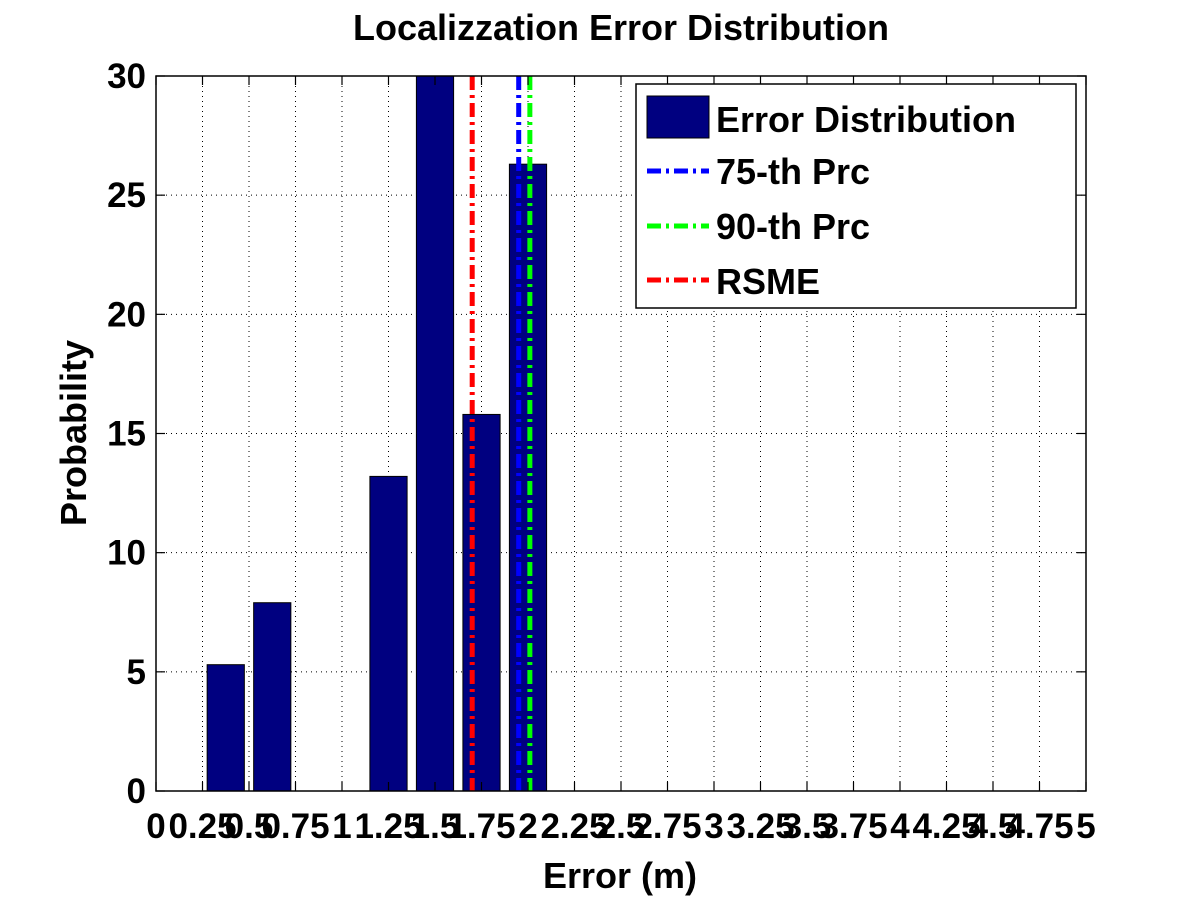 This screenshot has height=901, width=1200. Describe the element at coordinates (807, 826) in the screenshot. I see `x-tick-label: 3.5` at that location.